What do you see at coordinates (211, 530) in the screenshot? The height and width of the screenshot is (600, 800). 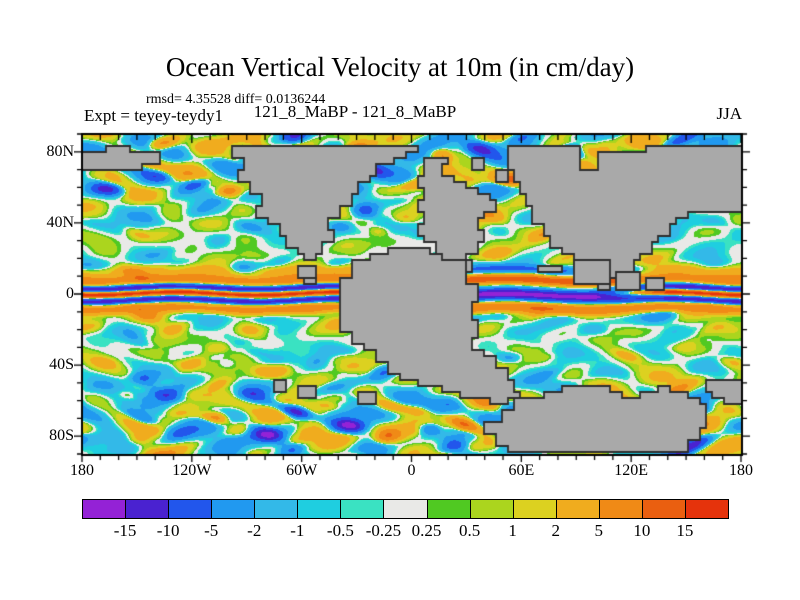 I see `colorbar-tick-label: -5` at bounding box center [211, 530].